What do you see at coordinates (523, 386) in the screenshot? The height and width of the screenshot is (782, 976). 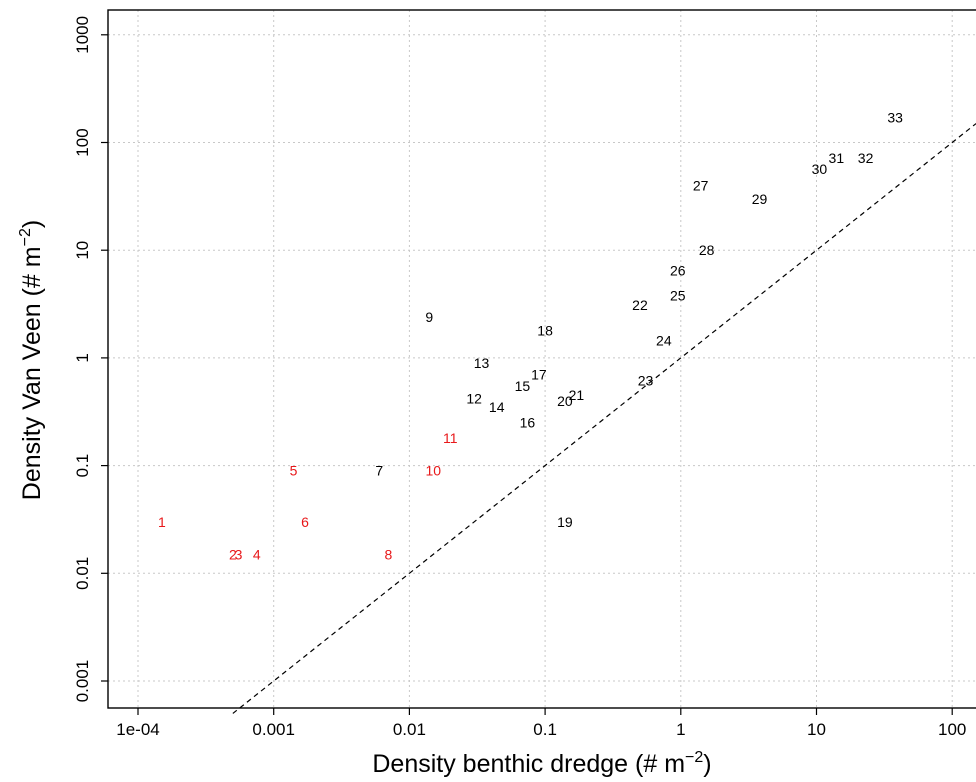 I see `point-label-15: 15` at bounding box center [523, 386].